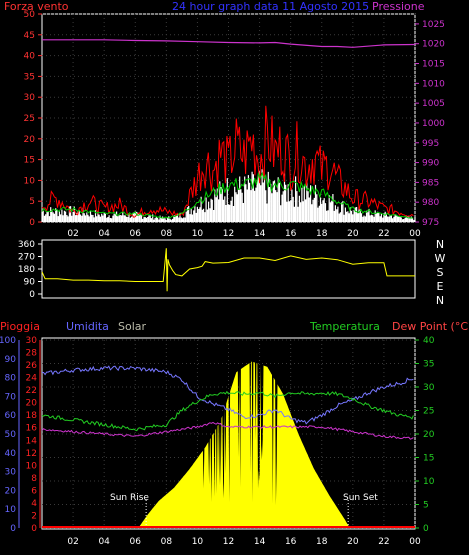  What do you see at coordinates (11, 473) in the screenshot?
I see `humidity-tick-label: 30` at bounding box center [11, 473].